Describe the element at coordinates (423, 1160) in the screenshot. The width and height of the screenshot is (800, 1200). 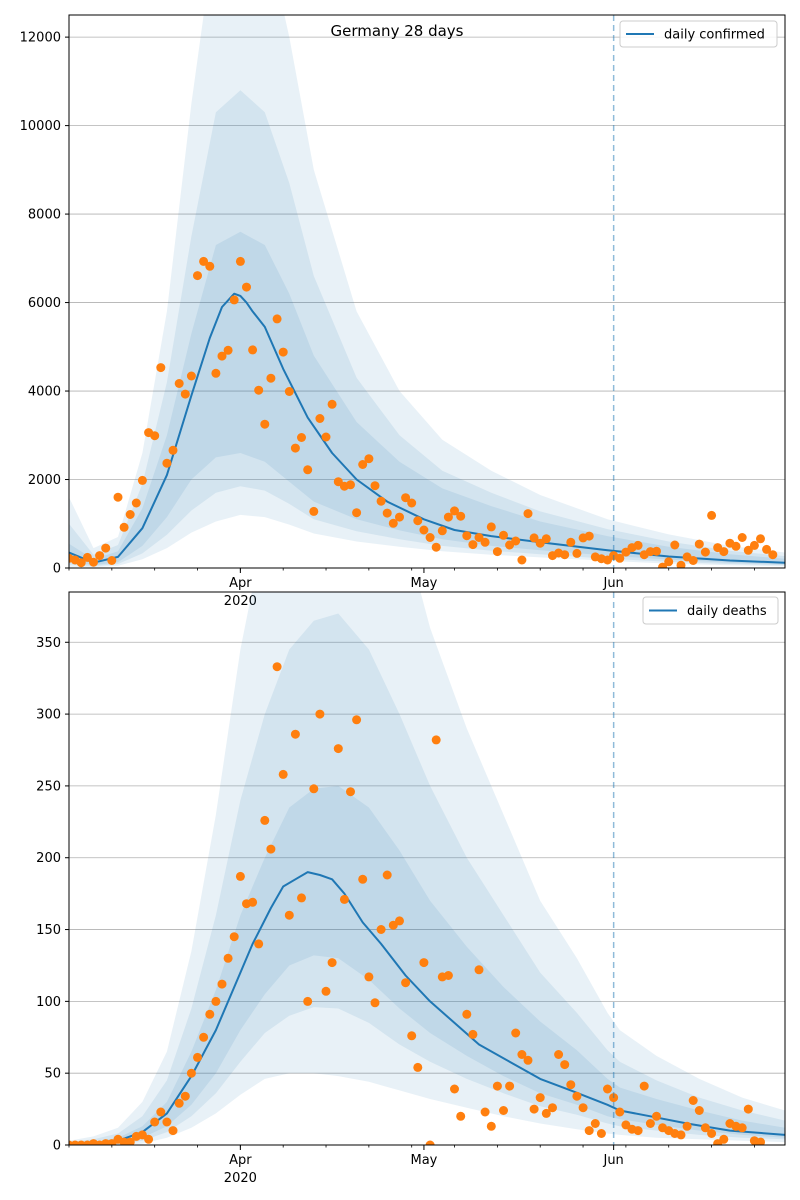
I see `x-tick-label: May` at that location.